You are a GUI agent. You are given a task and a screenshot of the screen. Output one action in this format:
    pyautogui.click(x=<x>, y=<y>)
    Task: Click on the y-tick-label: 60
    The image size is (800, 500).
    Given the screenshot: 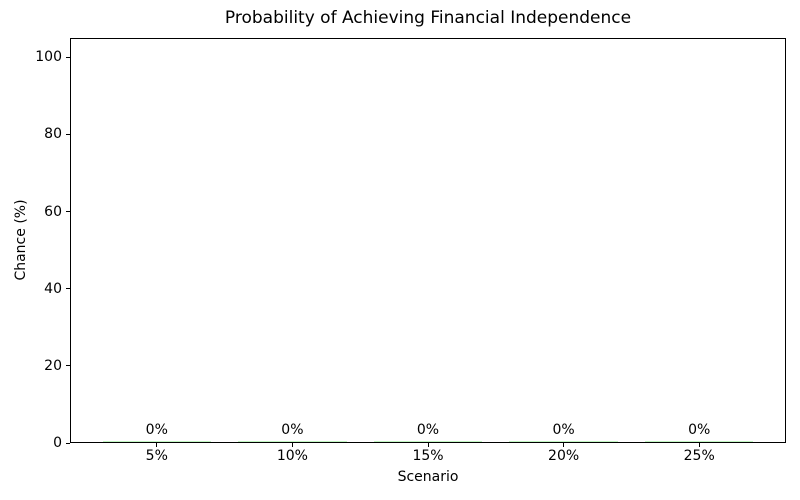 What is the action you would take?
    pyautogui.click(x=53, y=211)
    